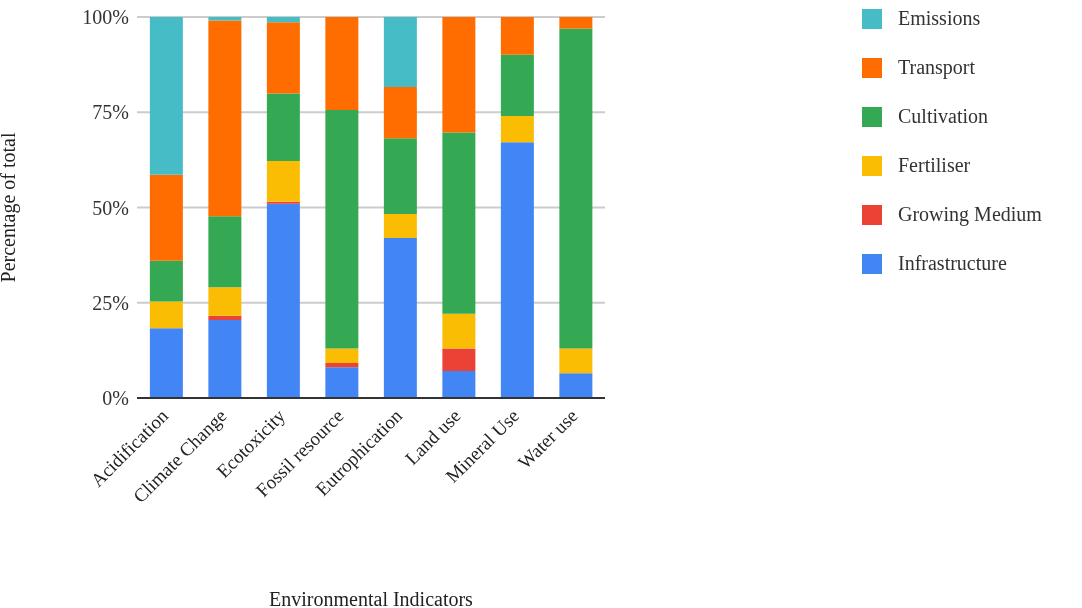 The height and width of the screenshot is (608, 1082). Describe the element at coordinates (110, 302) in the screenshot. I see `y-tick-label: 25%` at that location.